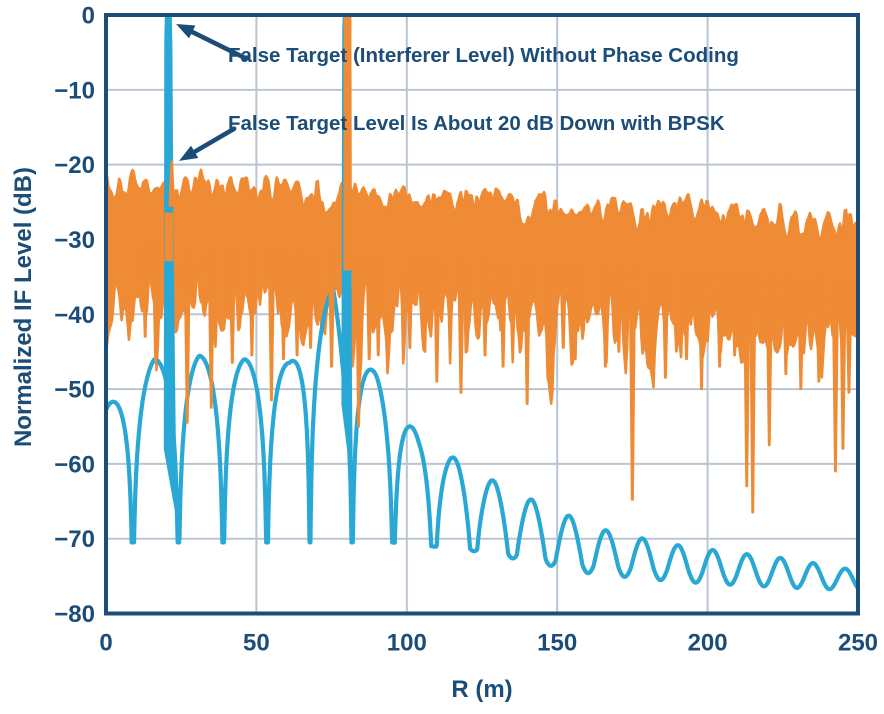 The height and width of the screenshot is (714, 884). What do you see at coordinates (105, 643) in the screenshot?
I see `x-tick-label: 0` at bounding box center [105, 643].